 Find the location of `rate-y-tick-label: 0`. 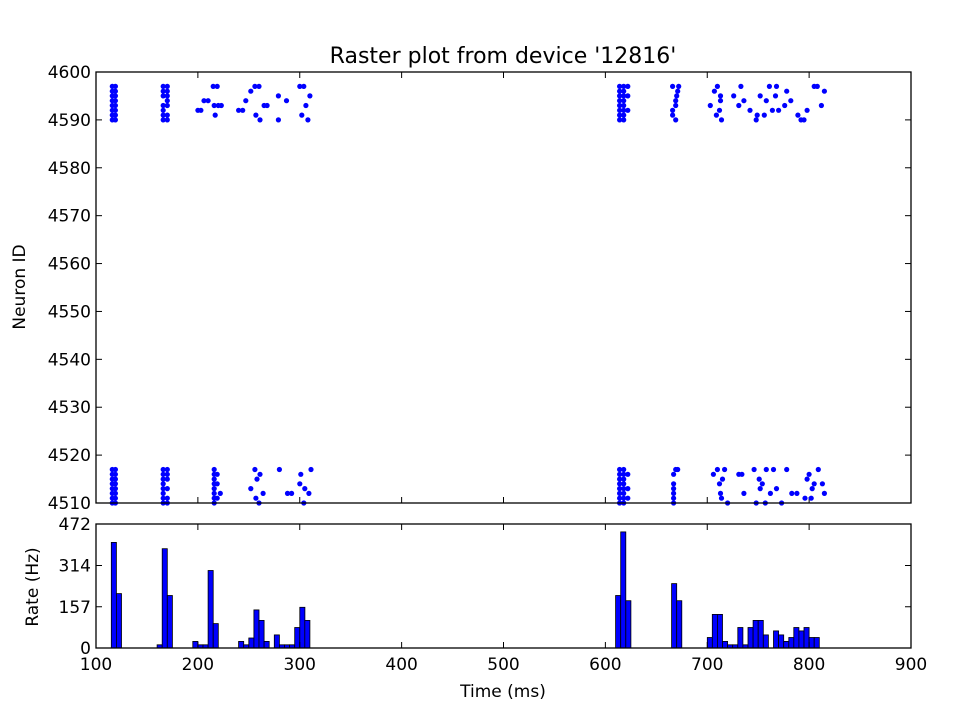

rate-y-tick-label: 0 is located at coordinates (85, 649).